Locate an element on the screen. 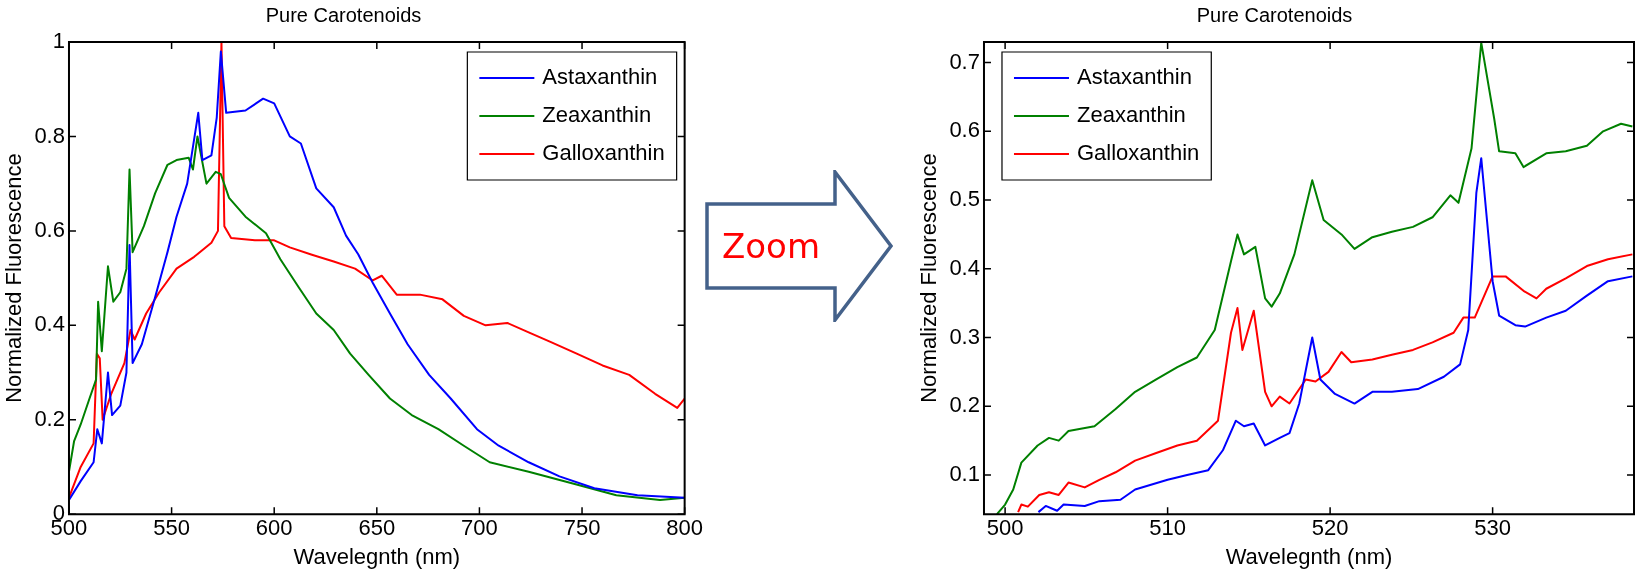 Image resolution: width=1636 pixels, height=577 pixels. x-tick-label: 530 is located at coordinates (1492, 528).